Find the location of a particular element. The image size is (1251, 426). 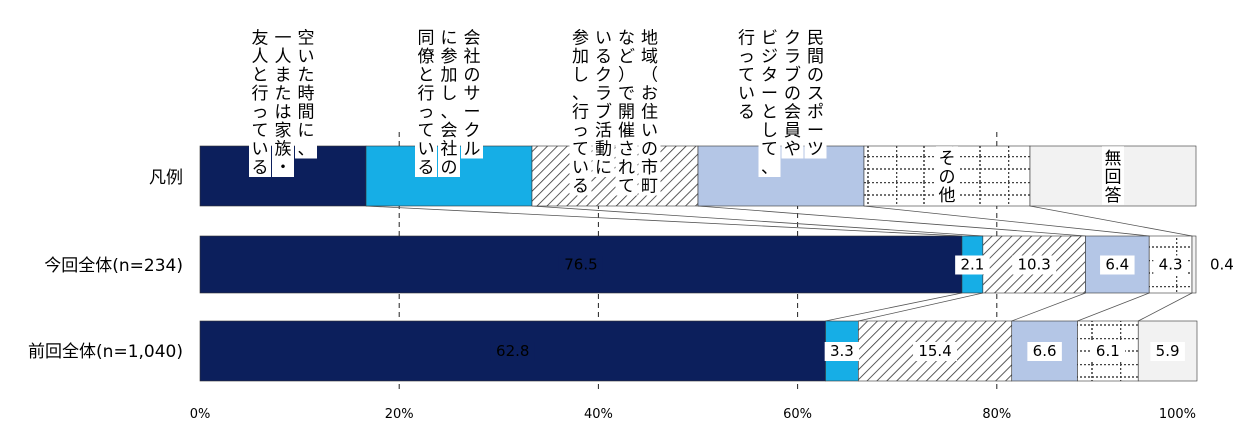

x-tick-label: 60% is located at coordinates (797, 414).